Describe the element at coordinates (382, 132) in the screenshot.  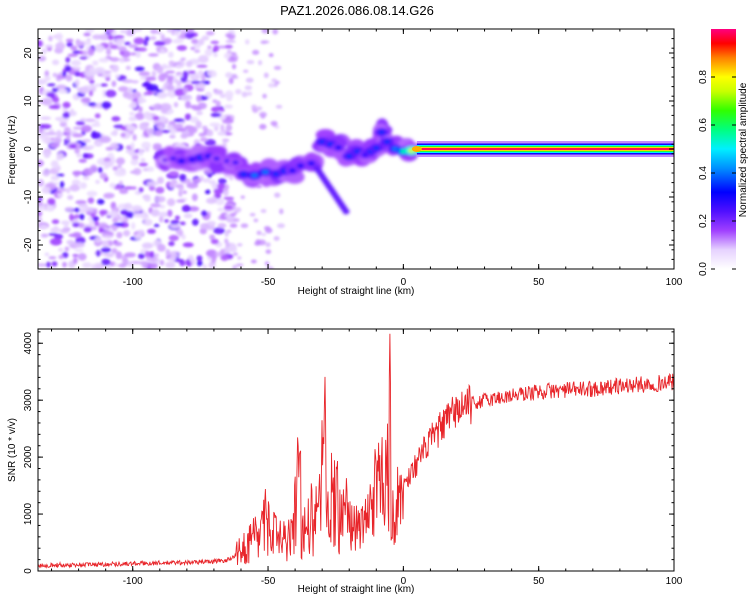
I see `ridge-core` at that location.